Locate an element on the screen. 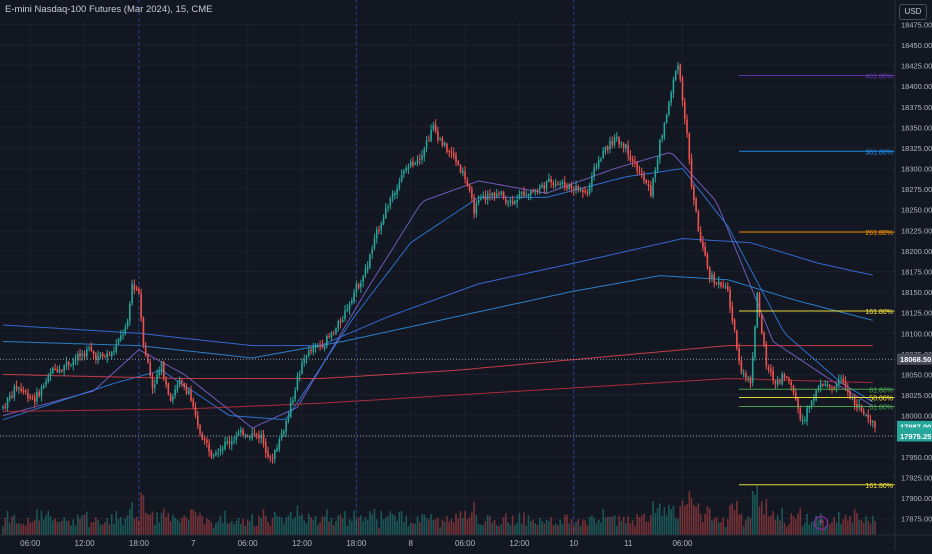 This screenshot has height=554, width=932. y-tick-label: 18175.00 is located at coordinates (916, 272).